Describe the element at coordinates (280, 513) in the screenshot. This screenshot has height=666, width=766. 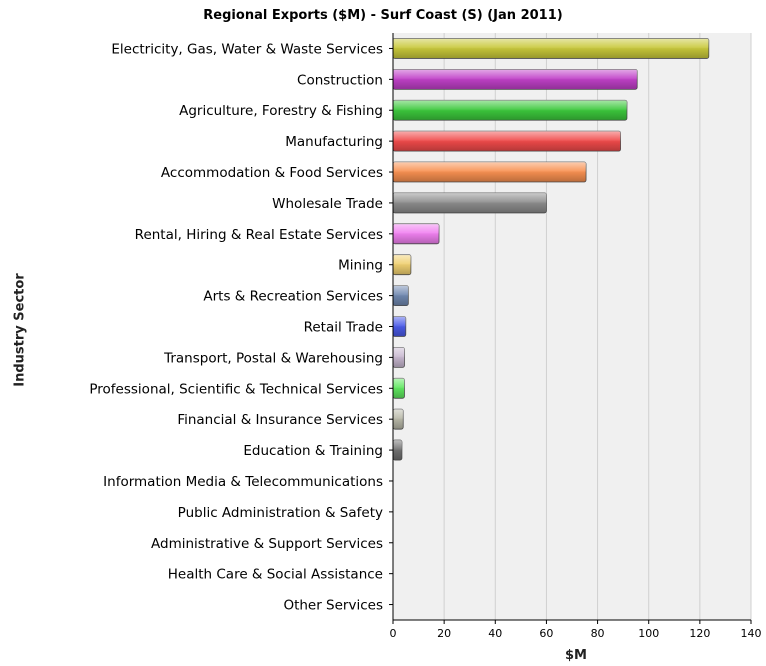
I see `category-label: Public Administration & Safety` at that location.